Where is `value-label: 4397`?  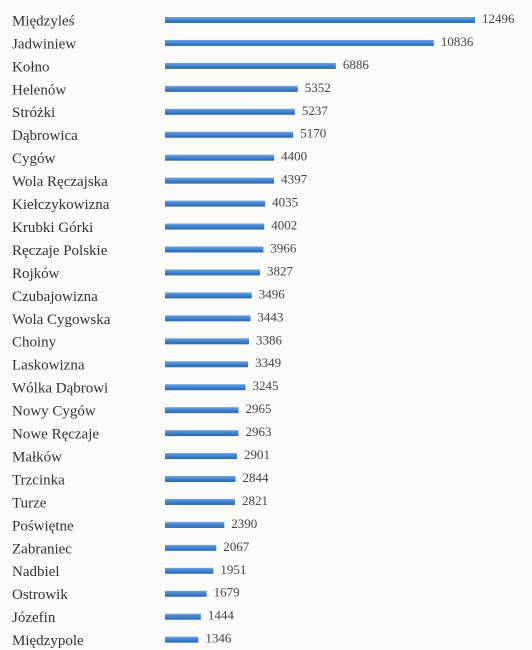
value-label: 4397 is located at coordinates (294, 179).